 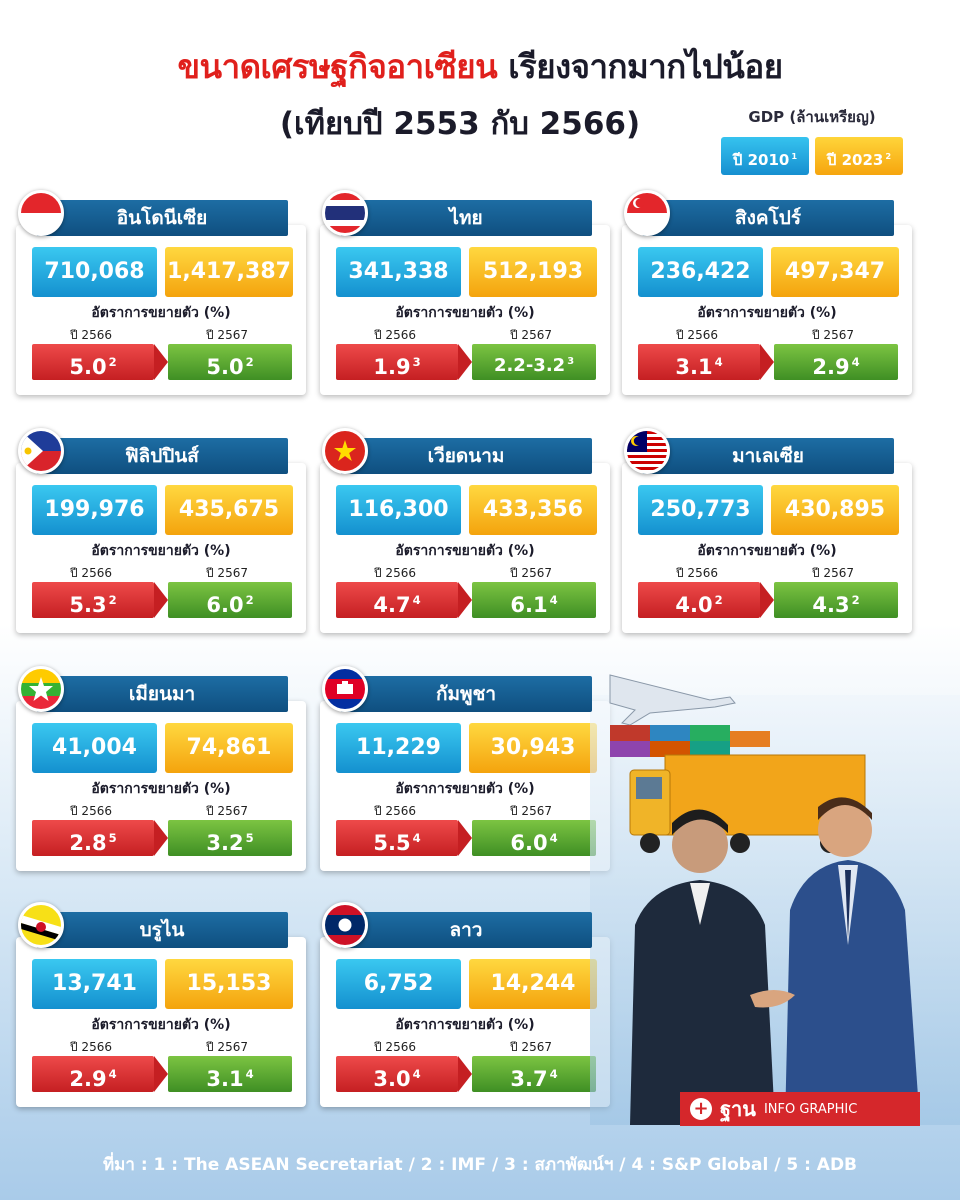 I want to click on legend-2023: ปี 2023 2, so click(x=859, y=156).